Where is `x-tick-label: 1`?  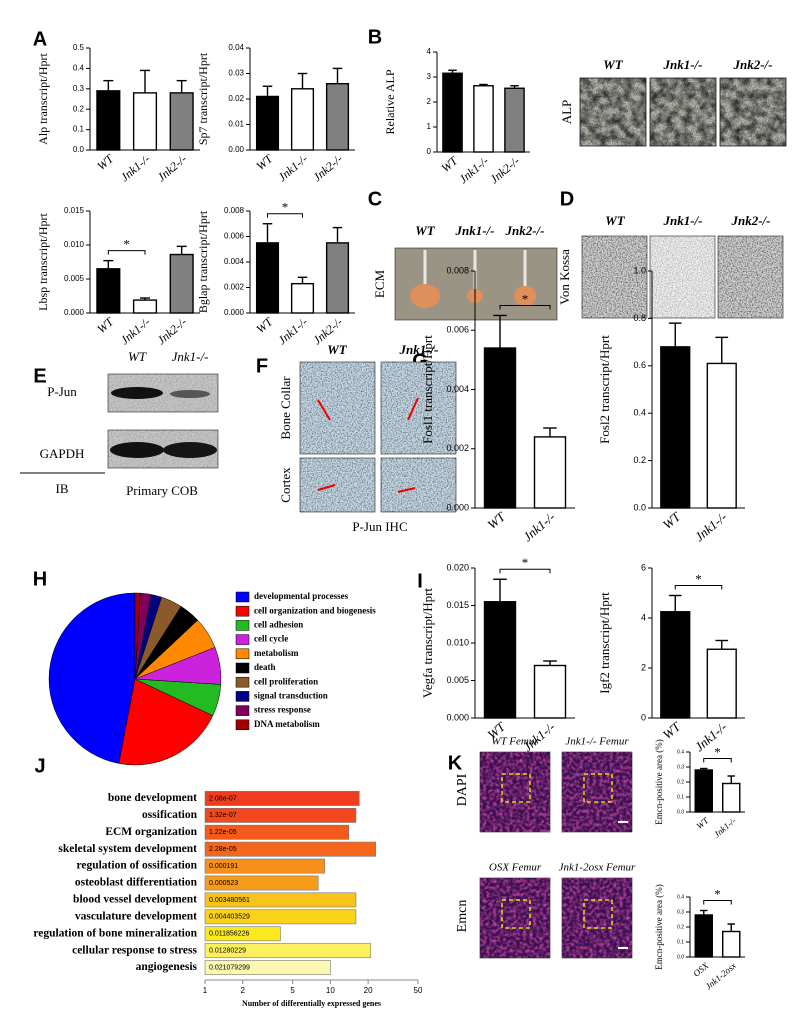
x-tick-label: 1 is located at coordinates (205, 990).